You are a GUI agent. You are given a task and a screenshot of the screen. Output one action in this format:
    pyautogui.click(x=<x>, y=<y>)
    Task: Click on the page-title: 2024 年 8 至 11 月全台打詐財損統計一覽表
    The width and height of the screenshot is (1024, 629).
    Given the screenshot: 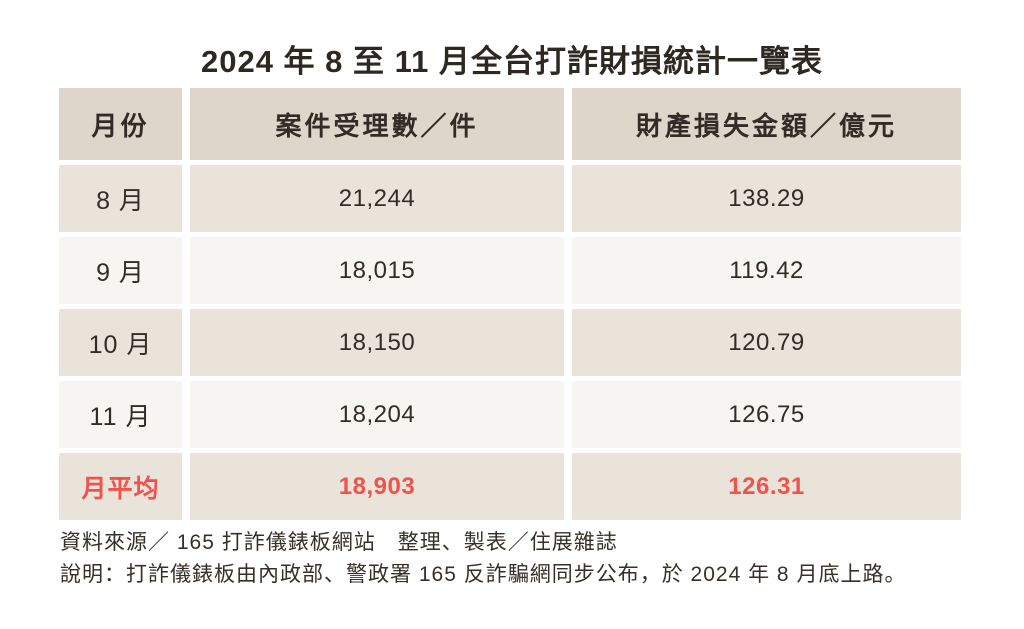 What is the action you would take?
    pyautogui.click(x=512, y=61)
    